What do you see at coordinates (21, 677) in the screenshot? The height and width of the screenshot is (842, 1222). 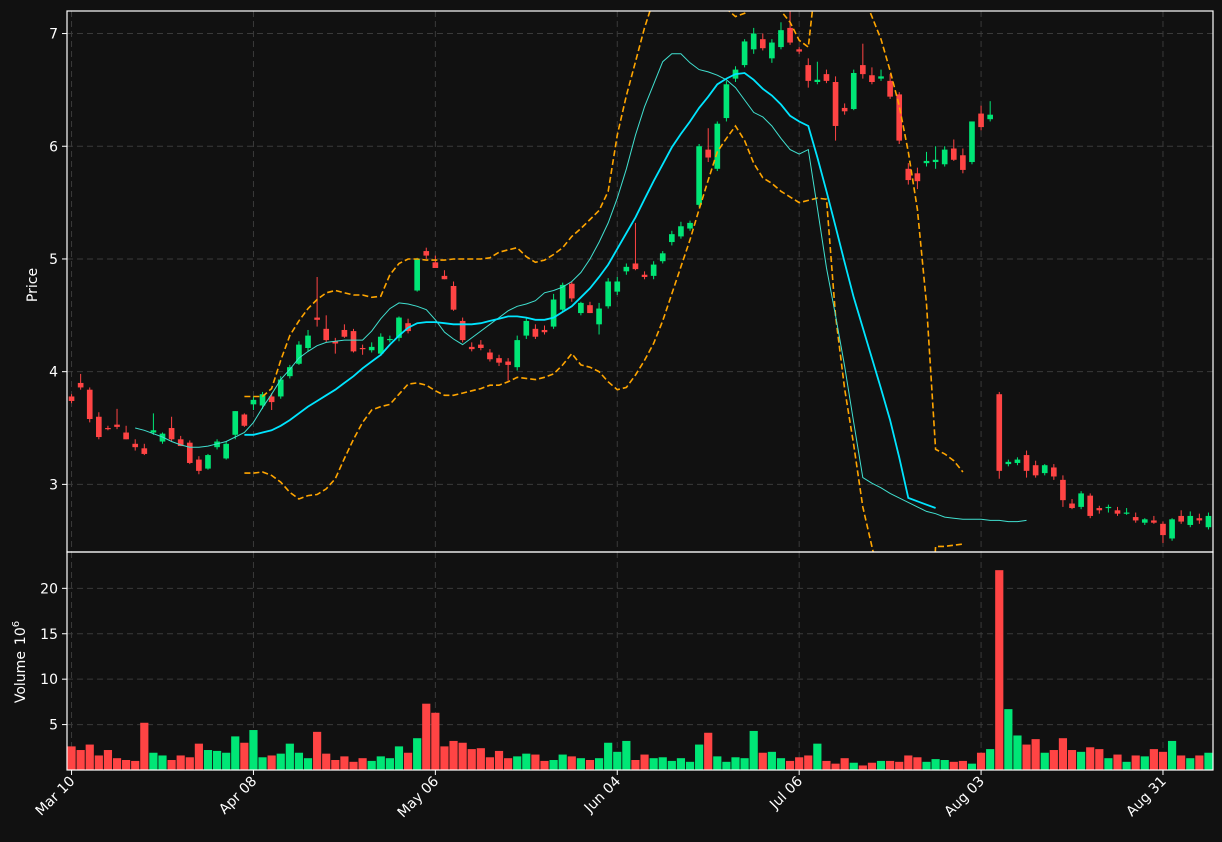 I see `volume-axis-label: Volume` at bounding box center [21, 677].